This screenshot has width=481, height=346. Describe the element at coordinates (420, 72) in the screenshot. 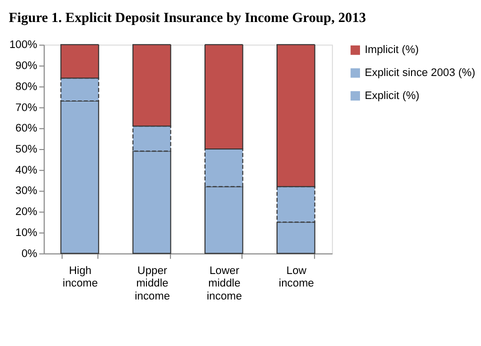

I see `legend-label: Explicit since 2003 (%)` at that location.